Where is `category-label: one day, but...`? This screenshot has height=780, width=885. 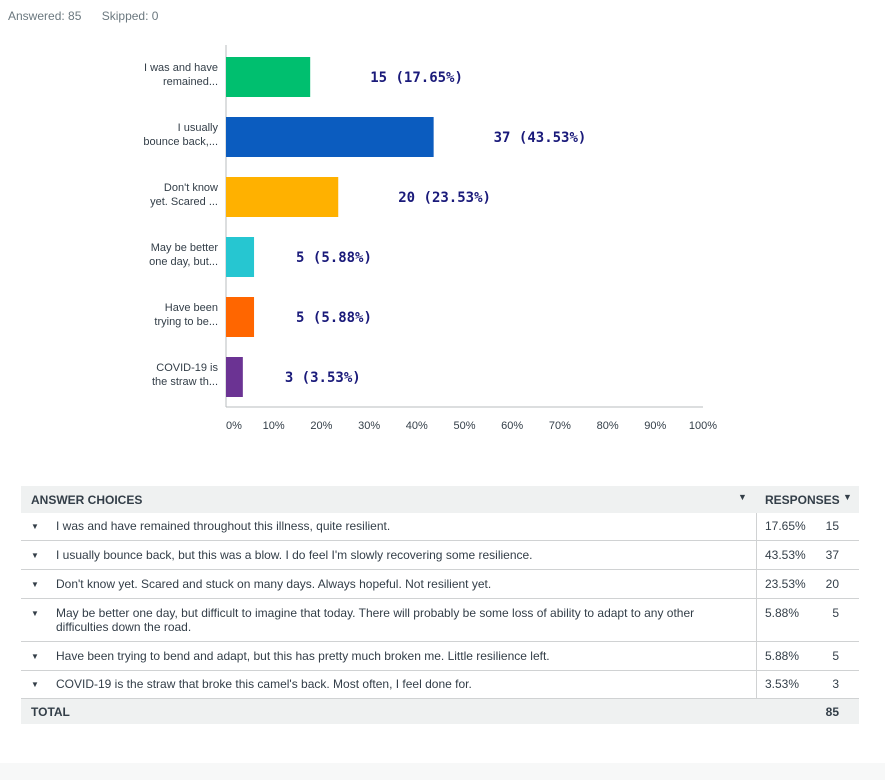 category-label: one day, but... is located at coordinates (183, 262).